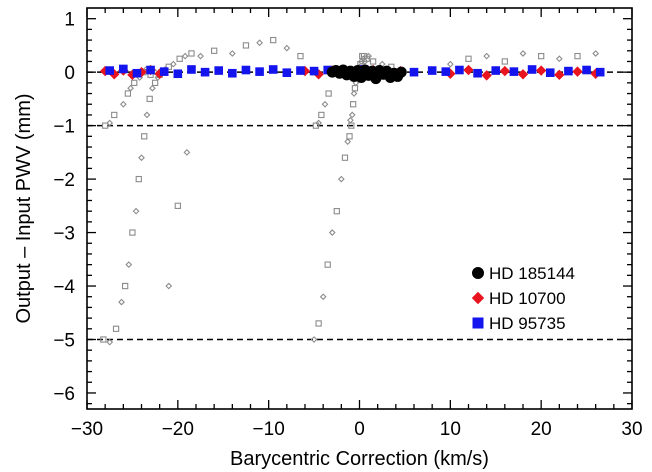 The width and height of the screenshot is (652, 472). I want to click on y-tick-label: −3, so click(64, 234).